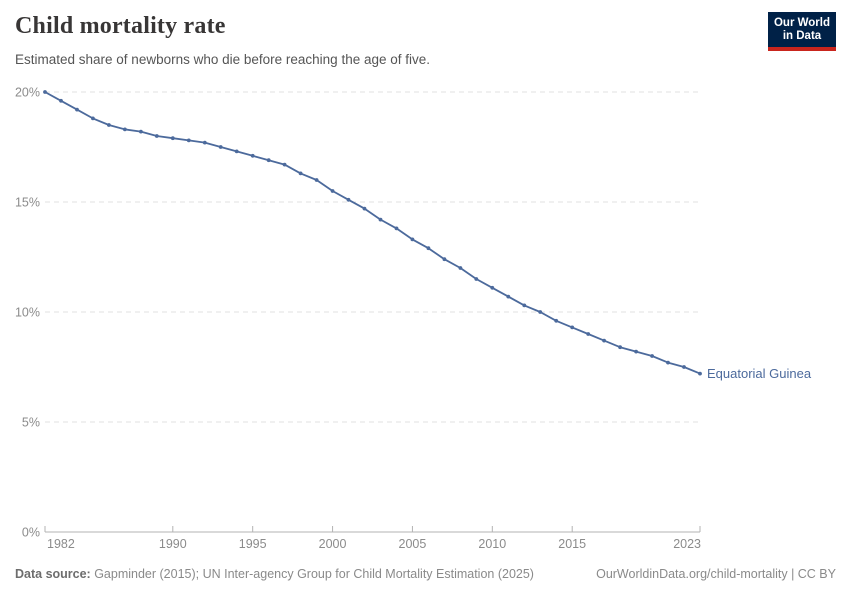 The width and height of the screenshot is (850, 600). I want to click on y-axis-label: 15%, so click(27, 203).